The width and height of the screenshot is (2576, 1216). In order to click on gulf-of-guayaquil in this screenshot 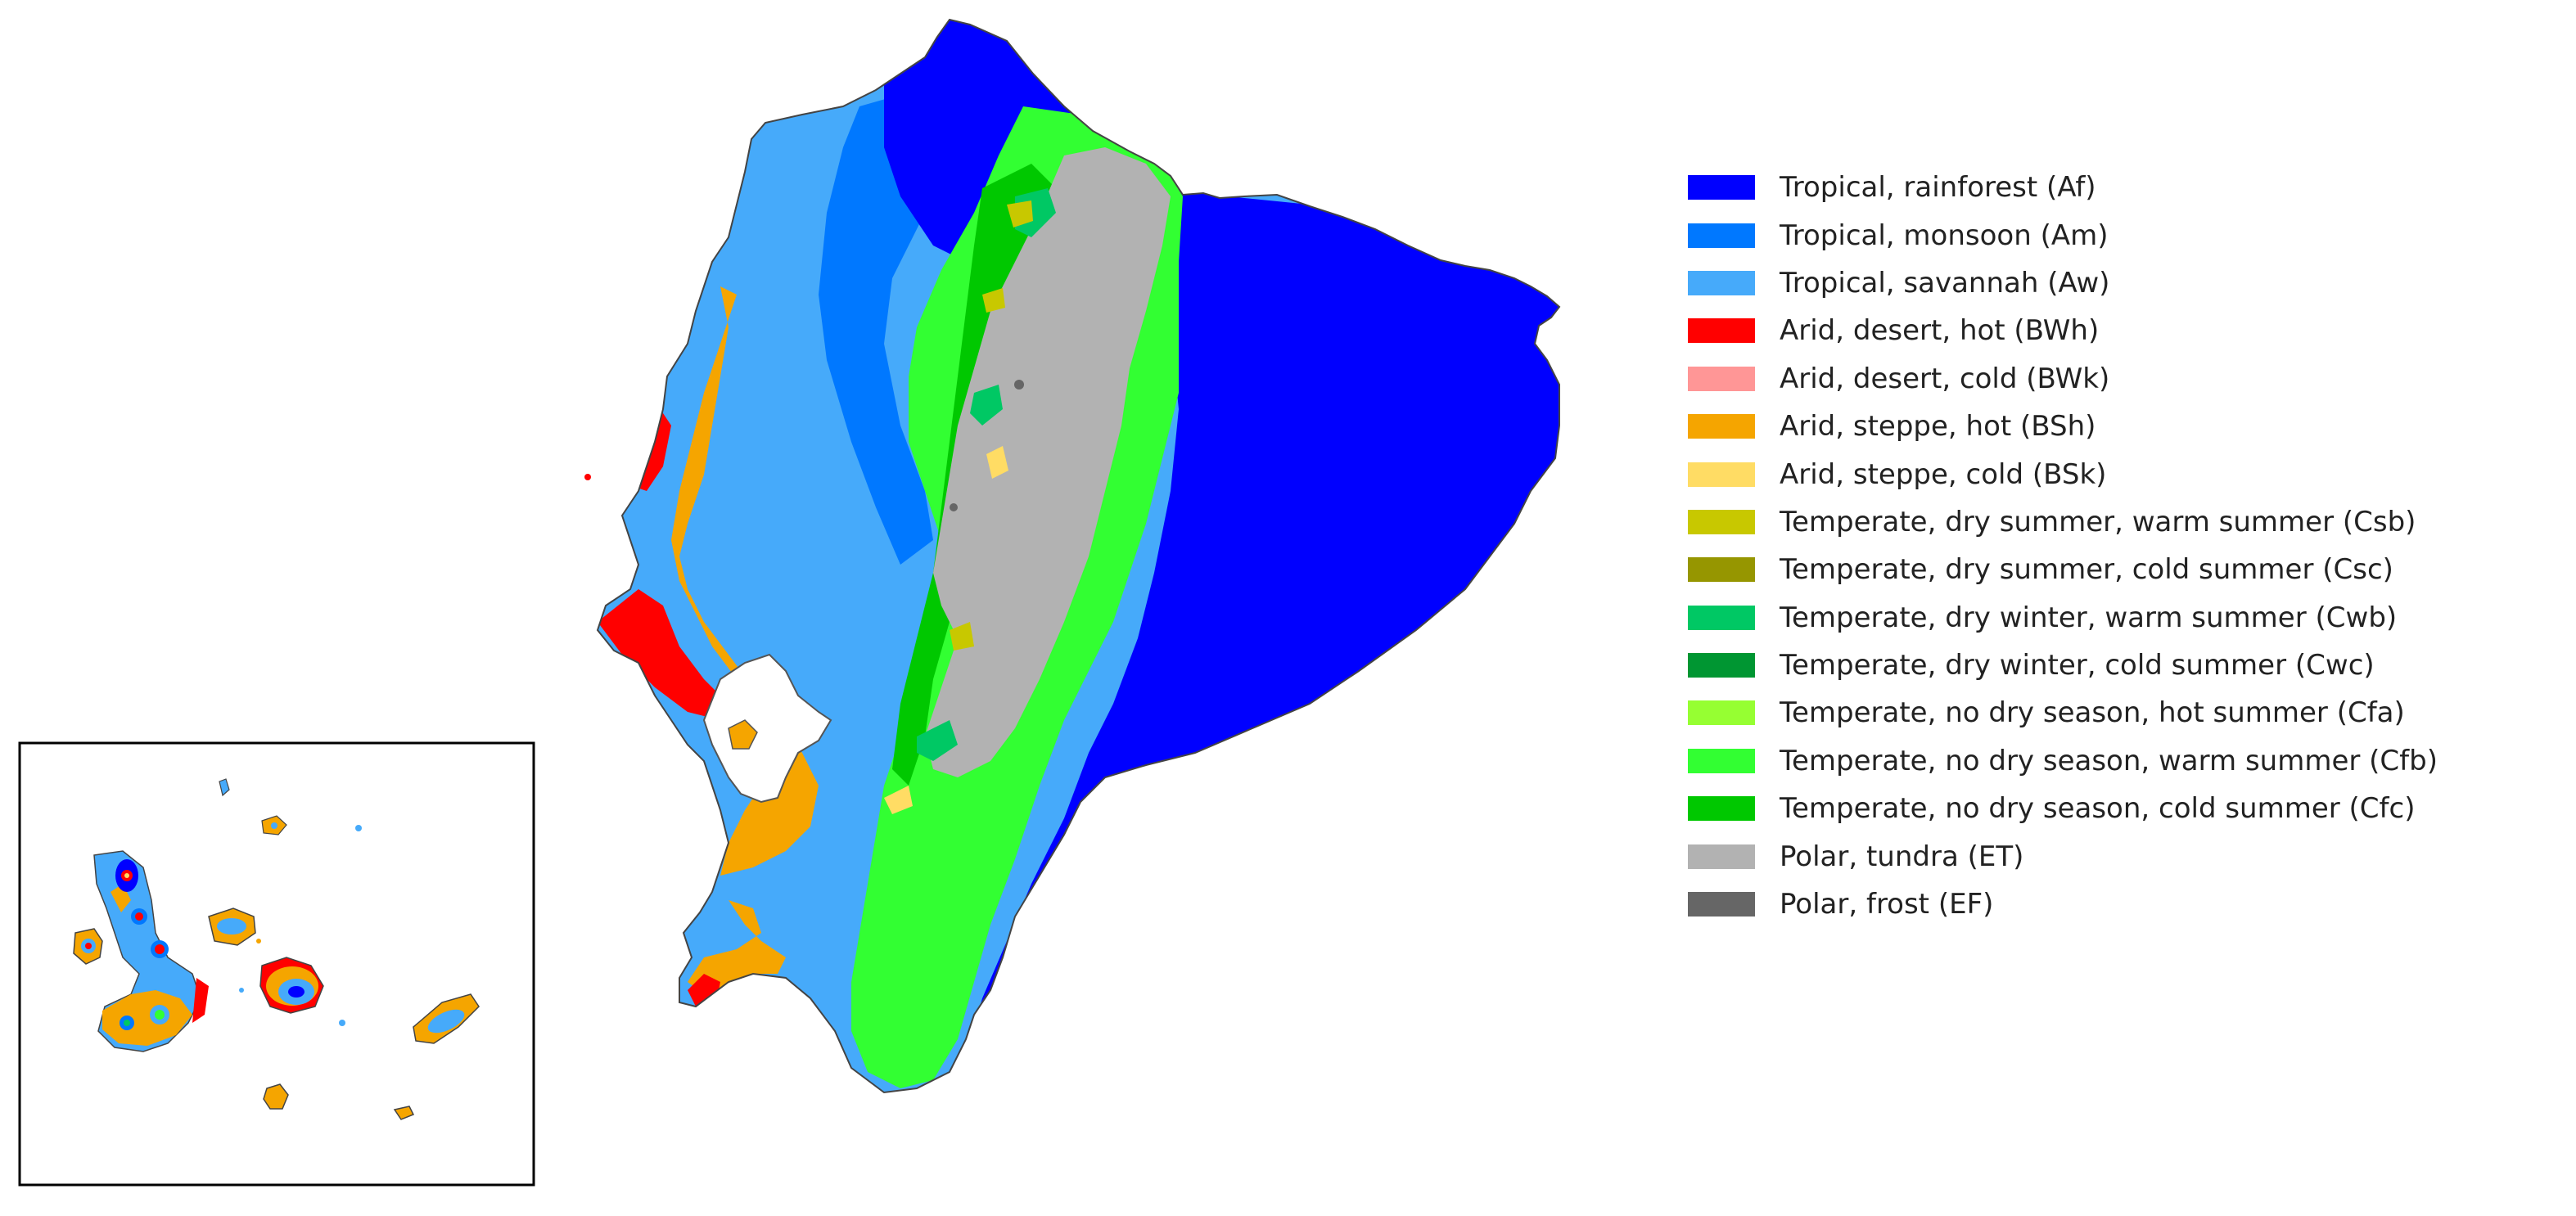, I will do `click(767, 728)`.